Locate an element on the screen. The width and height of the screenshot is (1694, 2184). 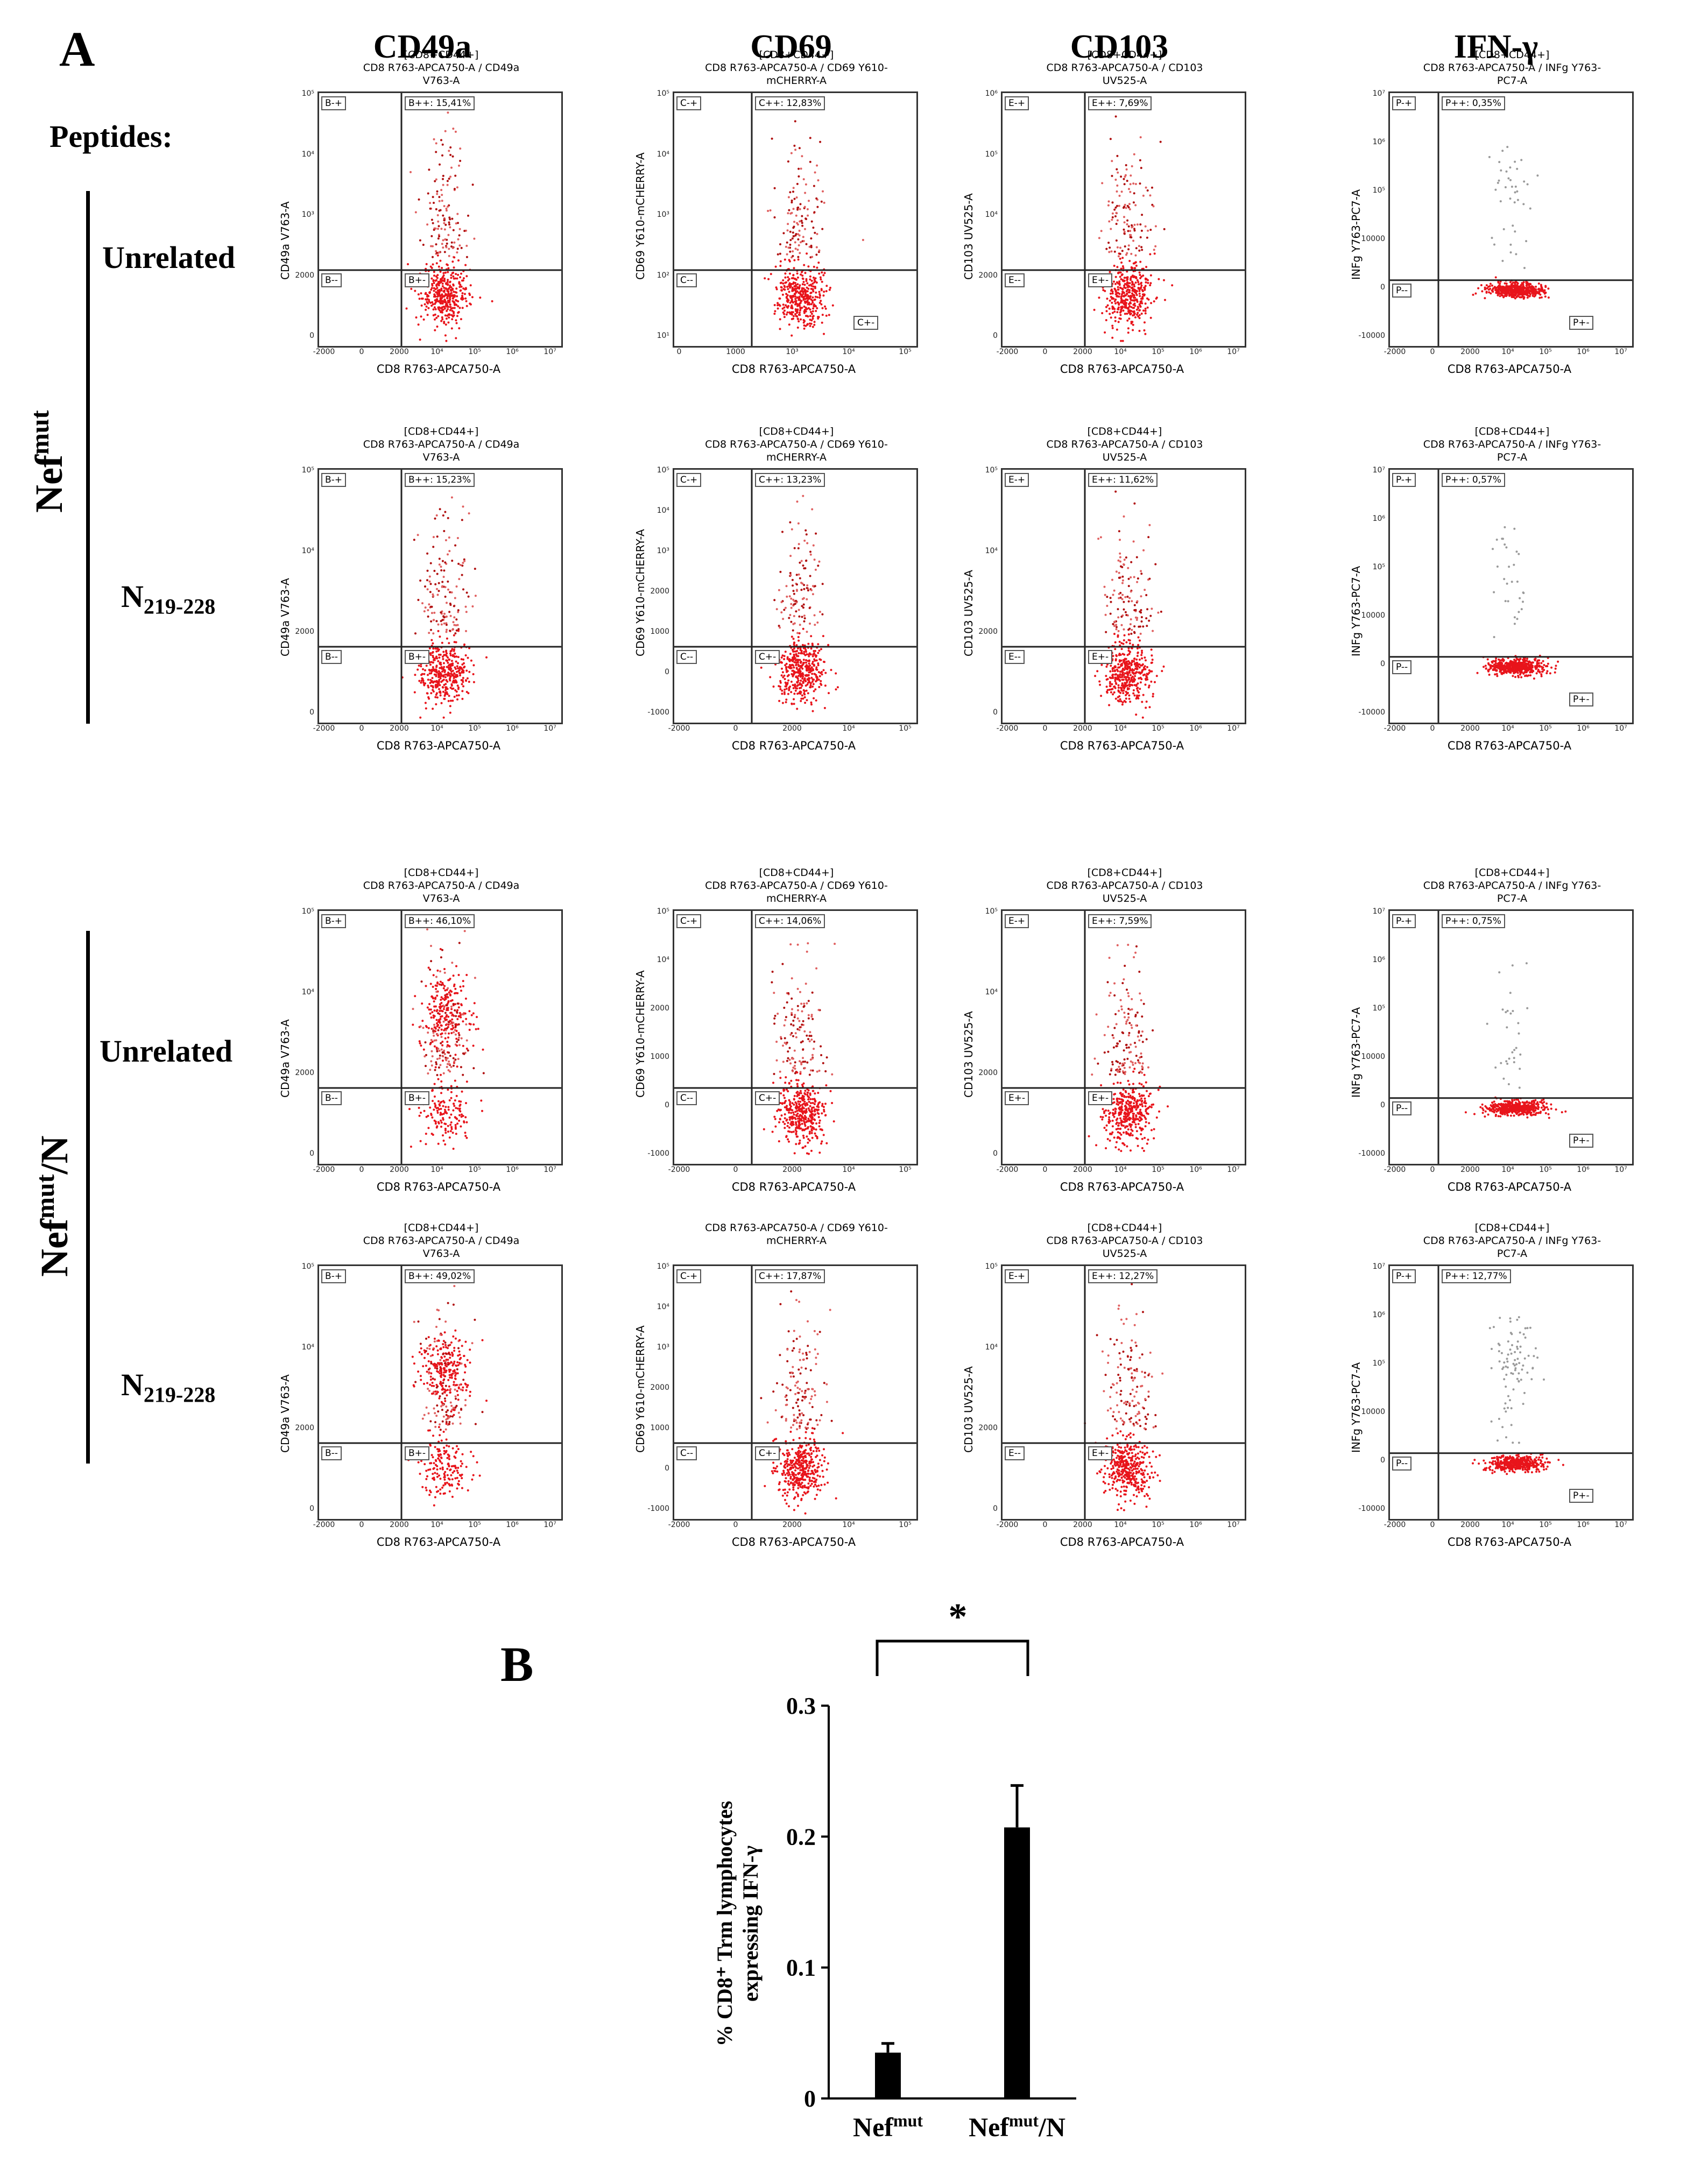
quadrant-label-pos-pos: B++: 15,23% is located at coordinates (440, 480).